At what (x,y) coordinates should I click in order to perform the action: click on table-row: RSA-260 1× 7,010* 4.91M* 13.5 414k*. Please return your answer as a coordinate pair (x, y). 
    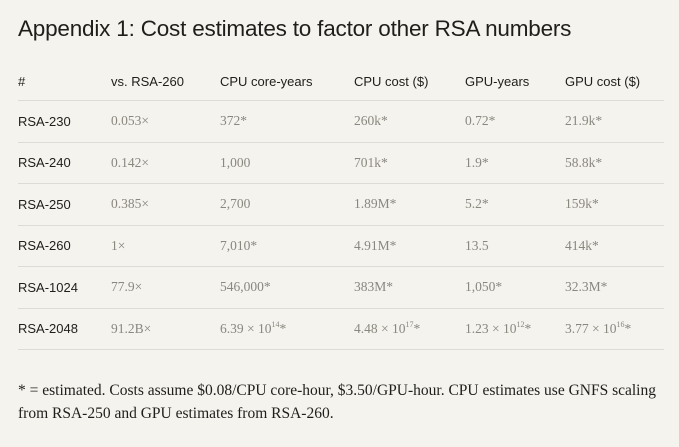
    Looking at the image, I should click on (341, 246).